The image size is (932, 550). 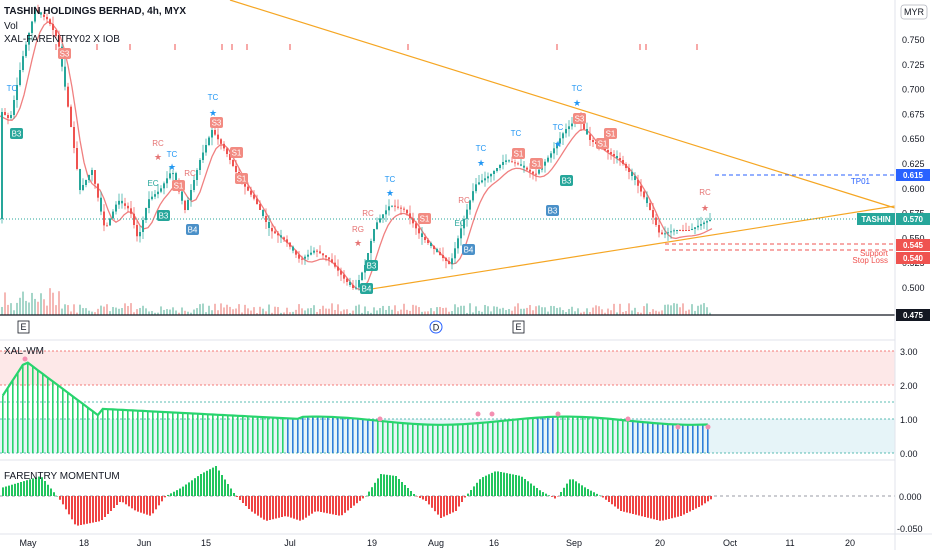 What do you see at coordinates (24, 351) in the screenshot?
I see `wm-panel-label: XAL-WM` at bounding box center [24, 351].